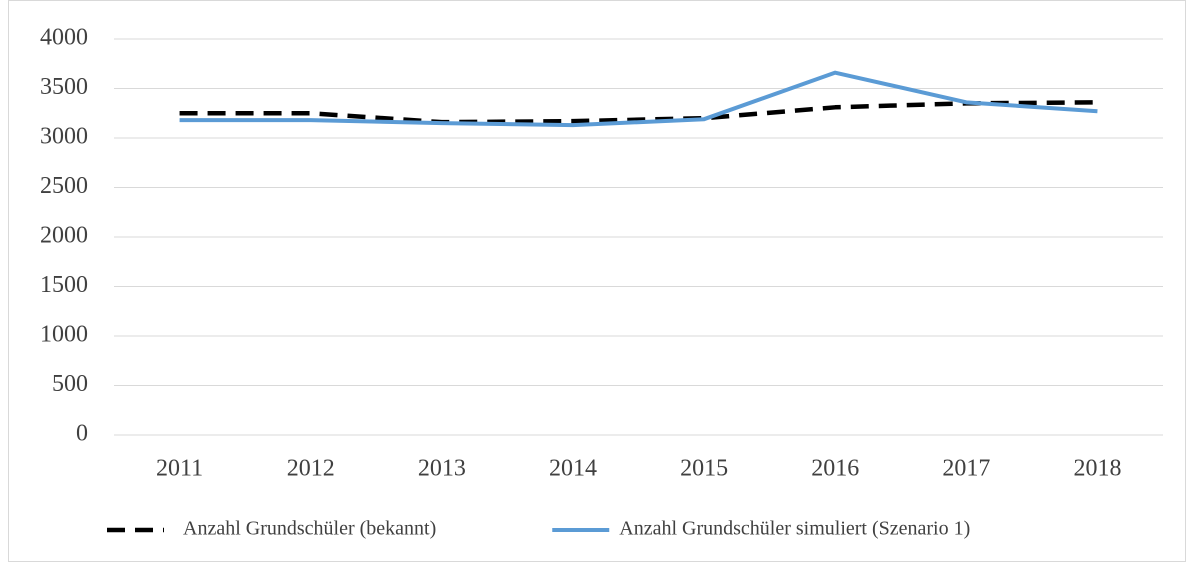 This screenshot has width=1186, height=562. Describe the element at coordinates (70, 384) in the screenshot. I see `y-tick-label: 500` at that location.